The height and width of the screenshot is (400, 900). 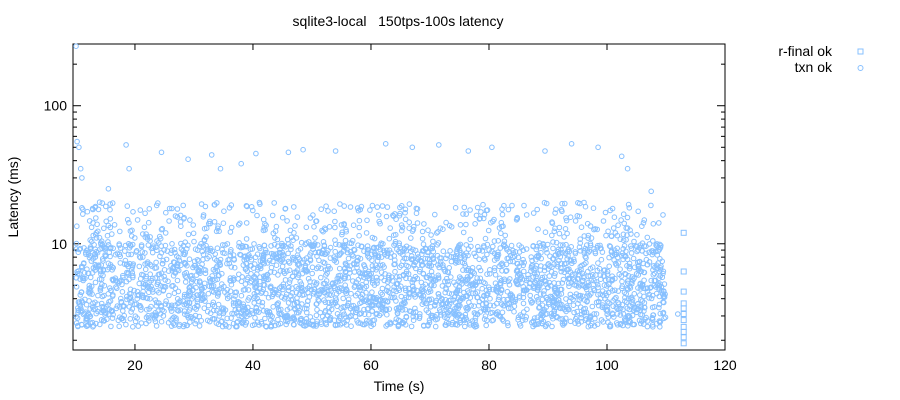 What do you see at coordinates (805, 51) in the screenshot?
I see `legend-label-r-final: r-final ok` at bounding box center [805, 51].